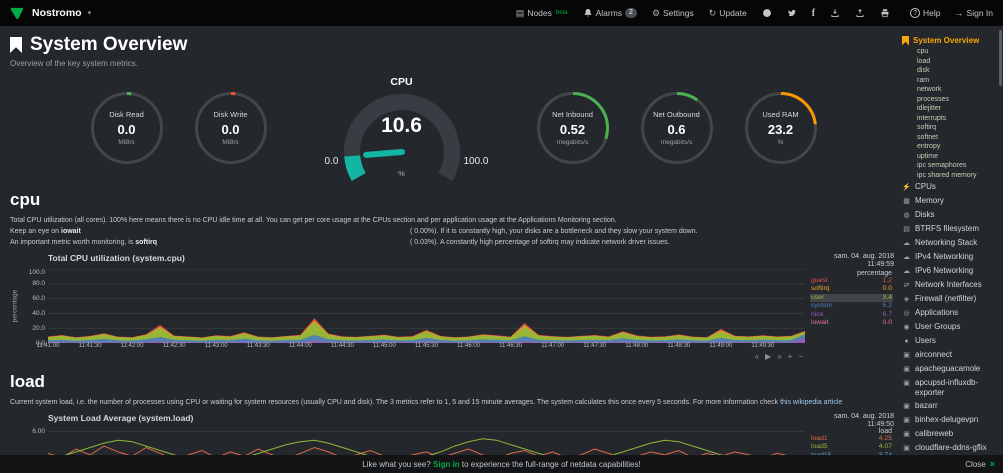  I want to click on signin-button: → Sign In, so click(974, 13).